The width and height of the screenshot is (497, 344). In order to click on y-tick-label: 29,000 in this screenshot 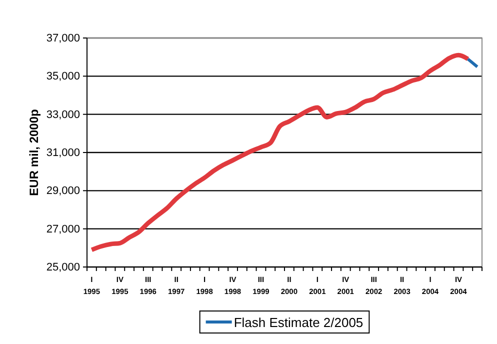, I will do `click(63, 191)`.